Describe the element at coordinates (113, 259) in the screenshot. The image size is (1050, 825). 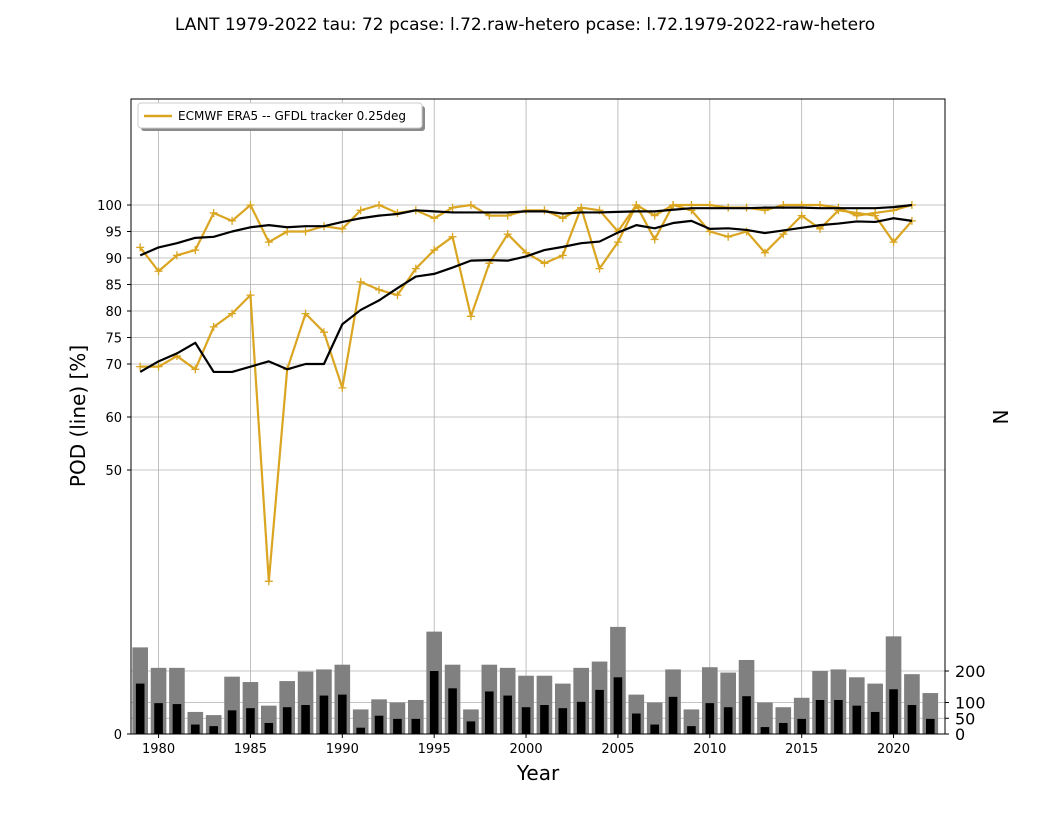
I see `y-tick-label: 90` at that location.